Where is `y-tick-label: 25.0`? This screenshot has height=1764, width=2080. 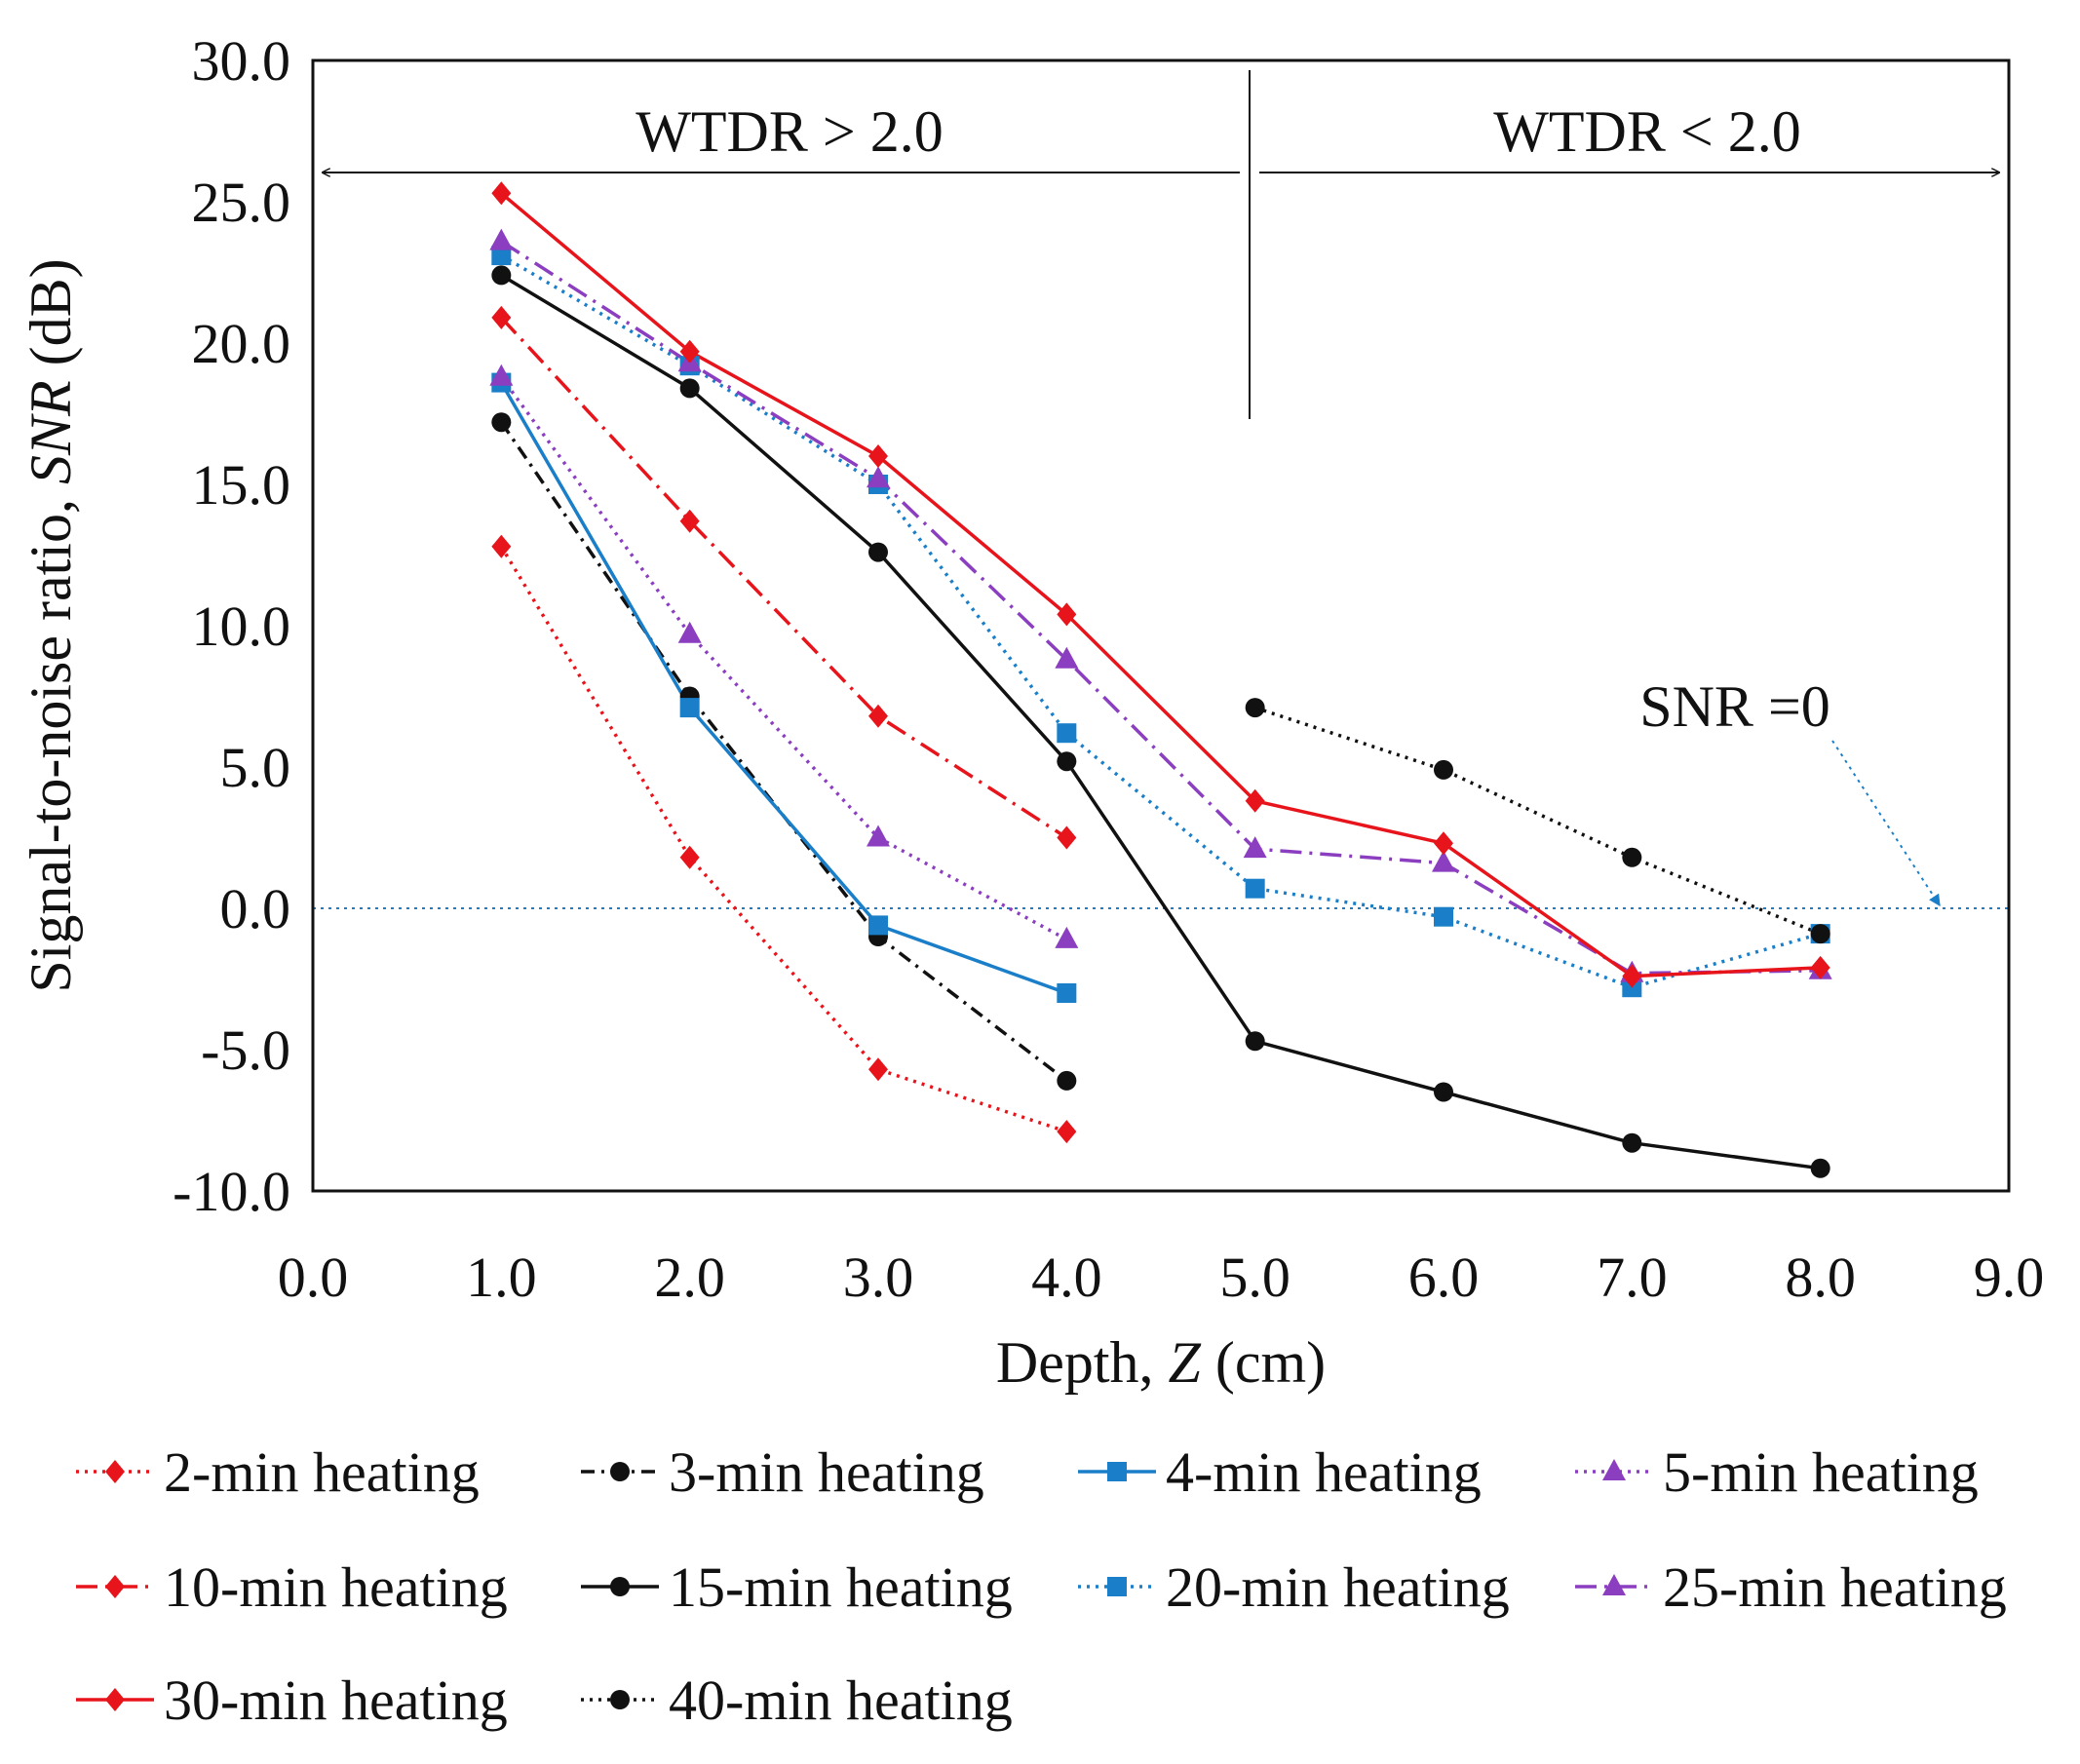 y-tick-label: 25.0 is located at coordinates (241, 203).